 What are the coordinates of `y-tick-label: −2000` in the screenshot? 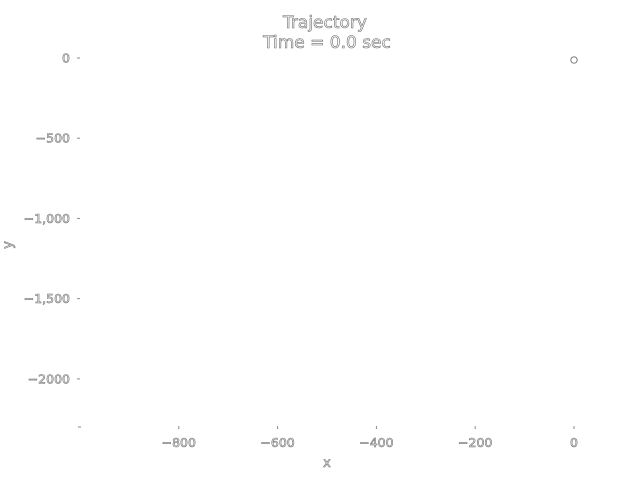 It's located at (49, 378).